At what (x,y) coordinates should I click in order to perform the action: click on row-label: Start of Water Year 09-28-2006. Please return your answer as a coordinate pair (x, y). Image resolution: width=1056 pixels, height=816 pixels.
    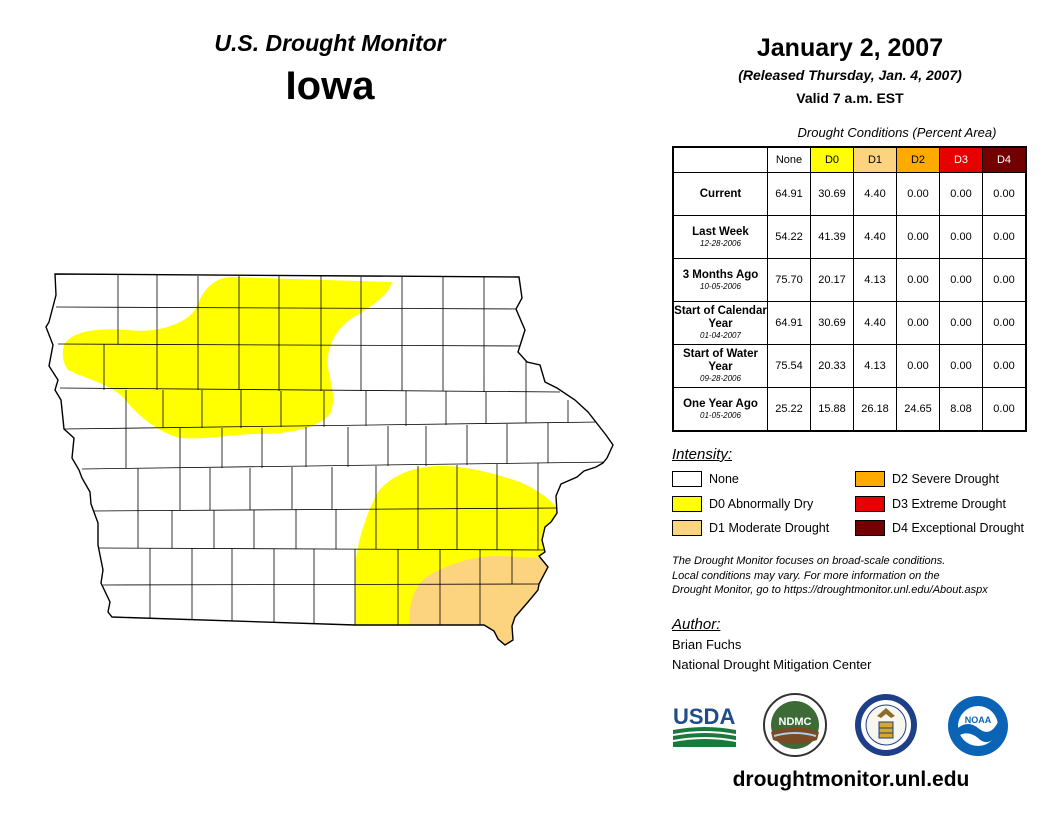
    Looking at the image, I should click on (720, 366).